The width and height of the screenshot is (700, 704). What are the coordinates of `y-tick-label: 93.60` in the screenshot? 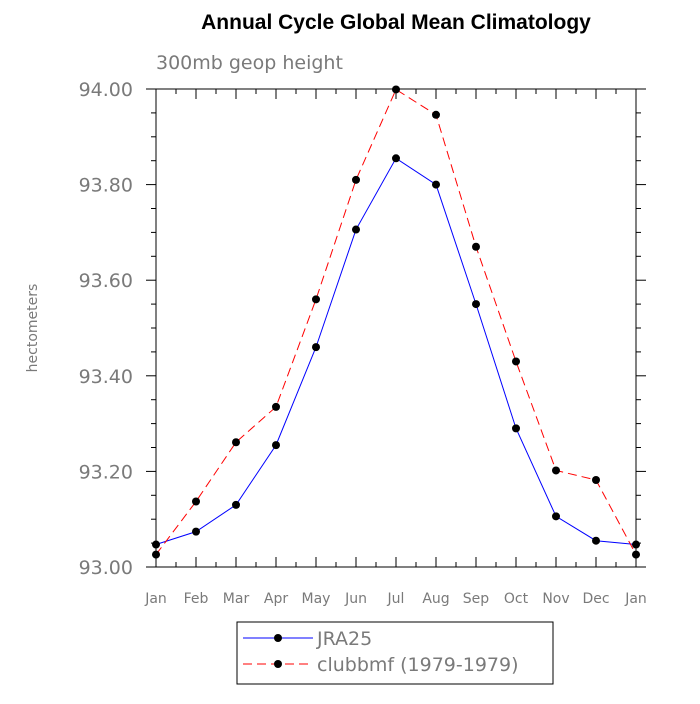 It's located at (106, 281).